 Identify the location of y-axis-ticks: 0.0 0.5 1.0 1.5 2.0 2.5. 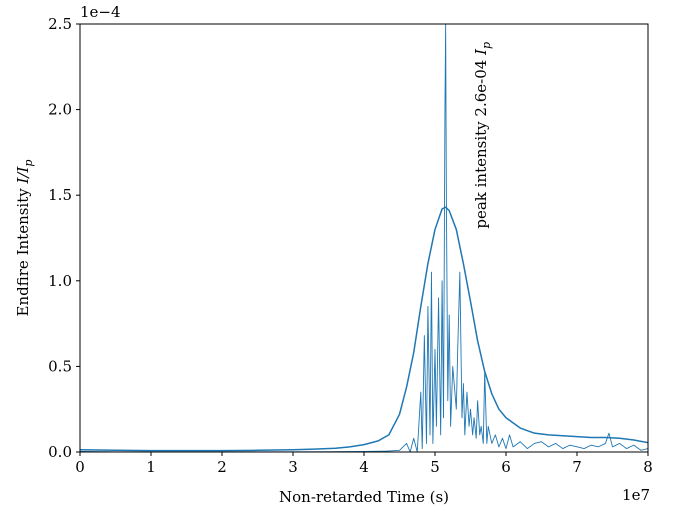
(64, 238).